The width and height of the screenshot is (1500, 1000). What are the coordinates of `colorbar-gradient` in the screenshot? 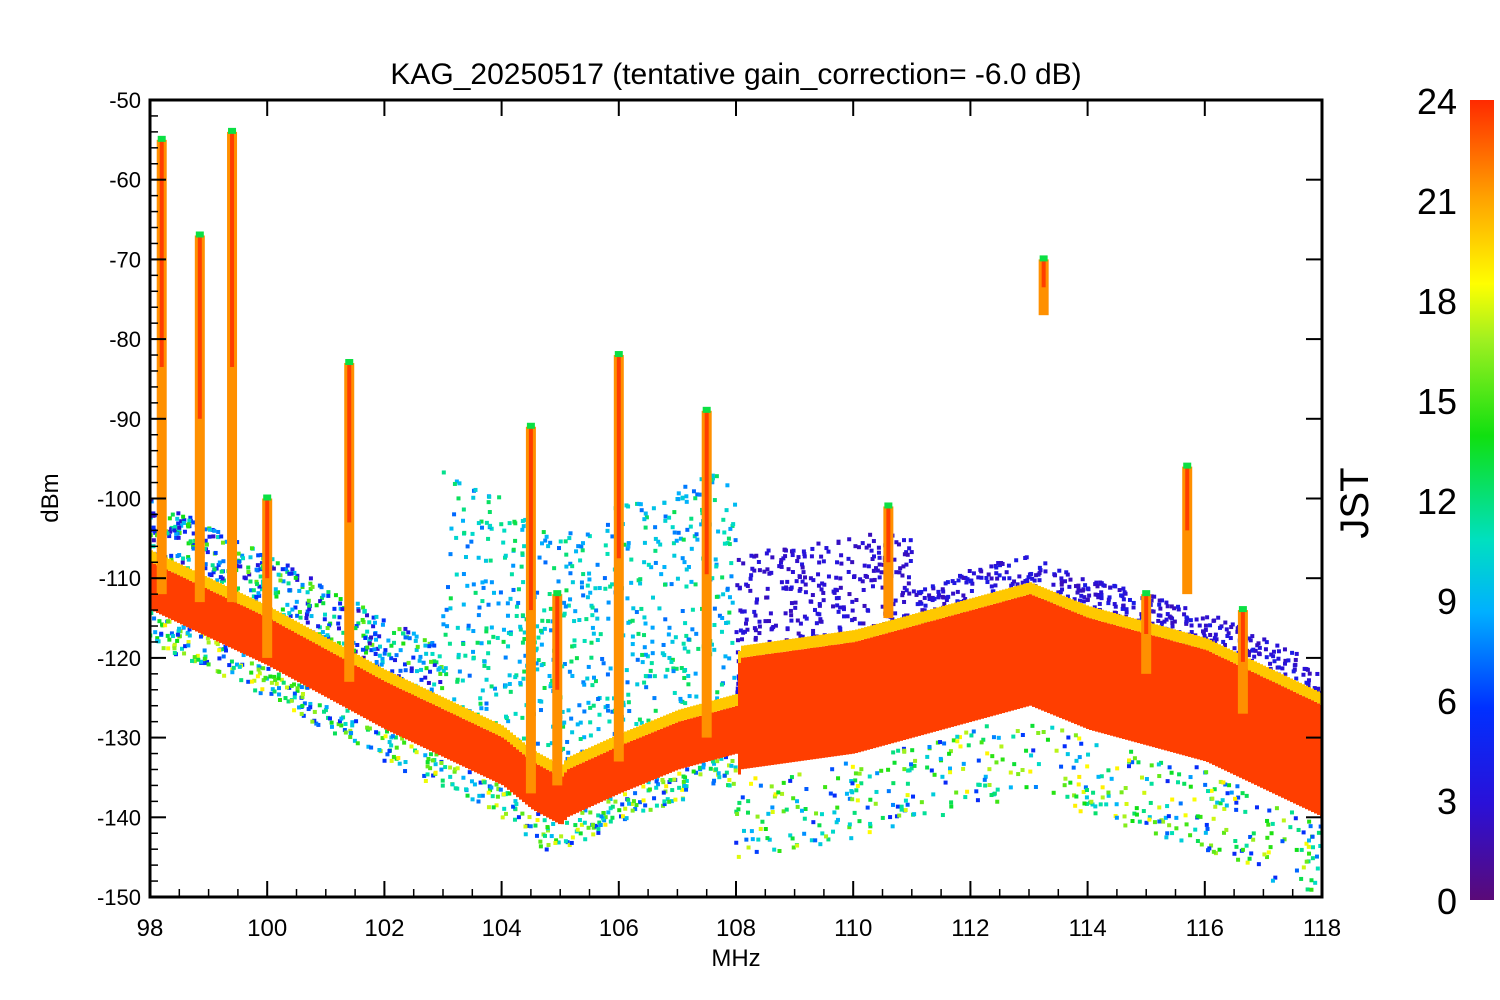 It's located at (1482, 500).